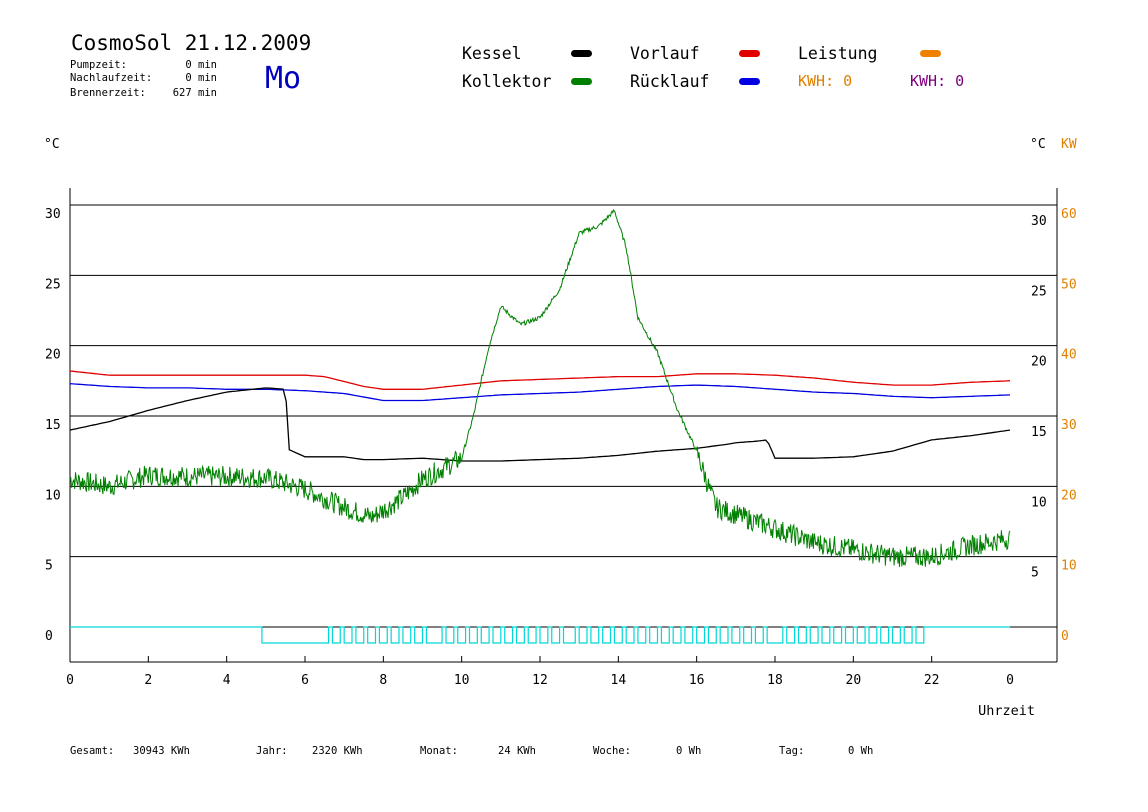 Image resolution: width=1148 pixels, height=812 pixels. What do you see at coordinates (1069, 144) in the screenshot?
I see `right-axis-unit-kw: KW` at bounding box center [1069, 144].